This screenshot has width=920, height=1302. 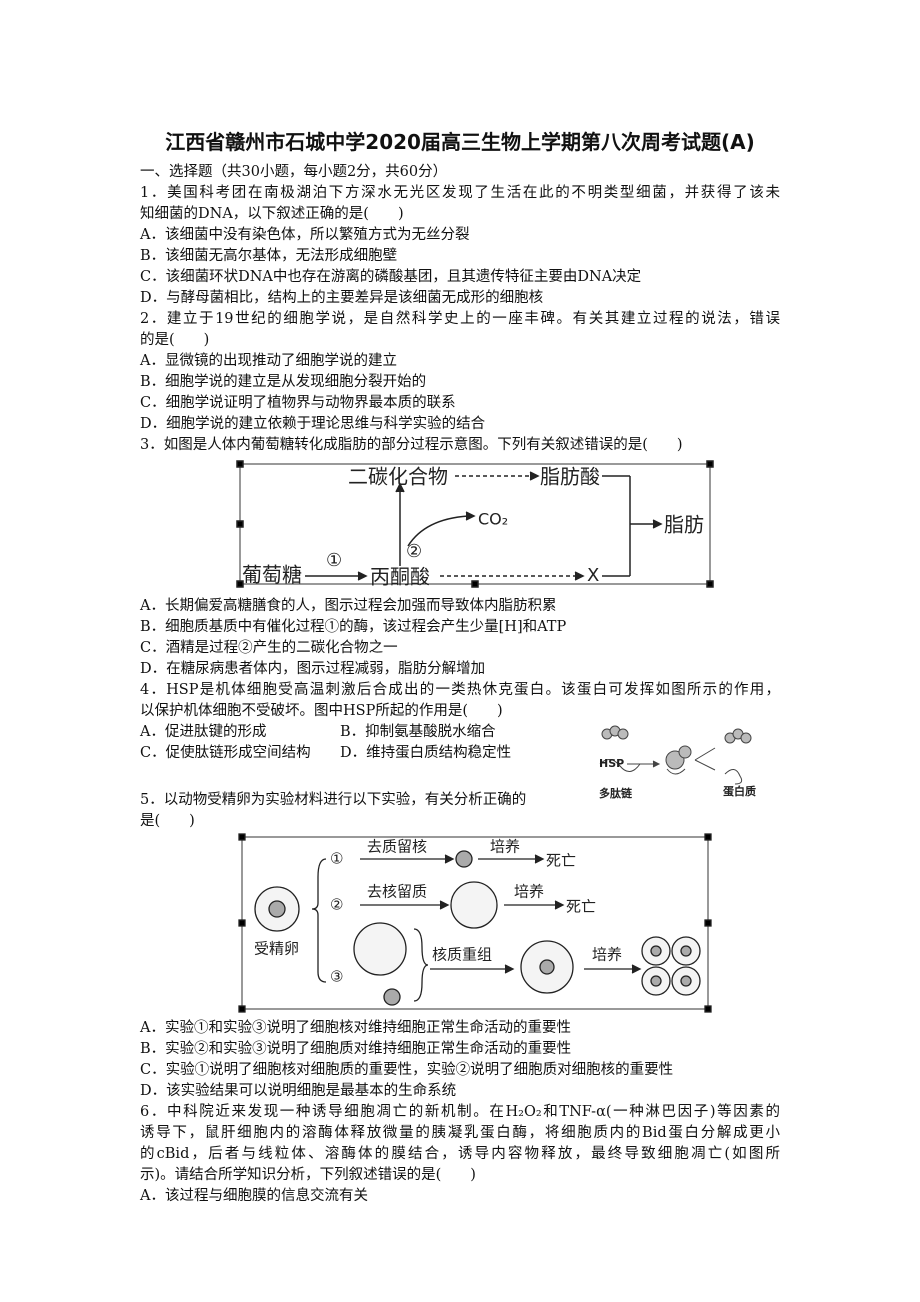 What do you see at coordinates (475, 524) in the screenshot?
I see `figure-glucose-fat: 二碳化合物 脂肪酸 CO₂ ② ① 葡萄糖 丙酮酸 X 脂肪` at bounding box center [475, 524].